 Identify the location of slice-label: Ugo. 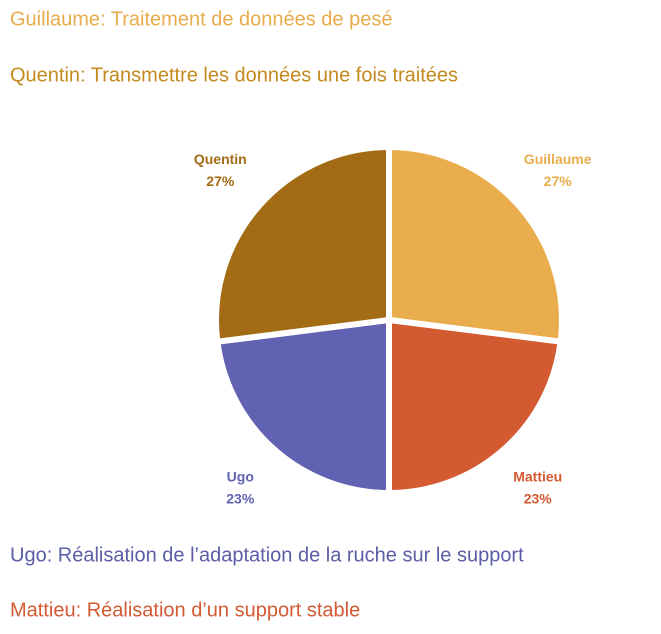
(240, 476).